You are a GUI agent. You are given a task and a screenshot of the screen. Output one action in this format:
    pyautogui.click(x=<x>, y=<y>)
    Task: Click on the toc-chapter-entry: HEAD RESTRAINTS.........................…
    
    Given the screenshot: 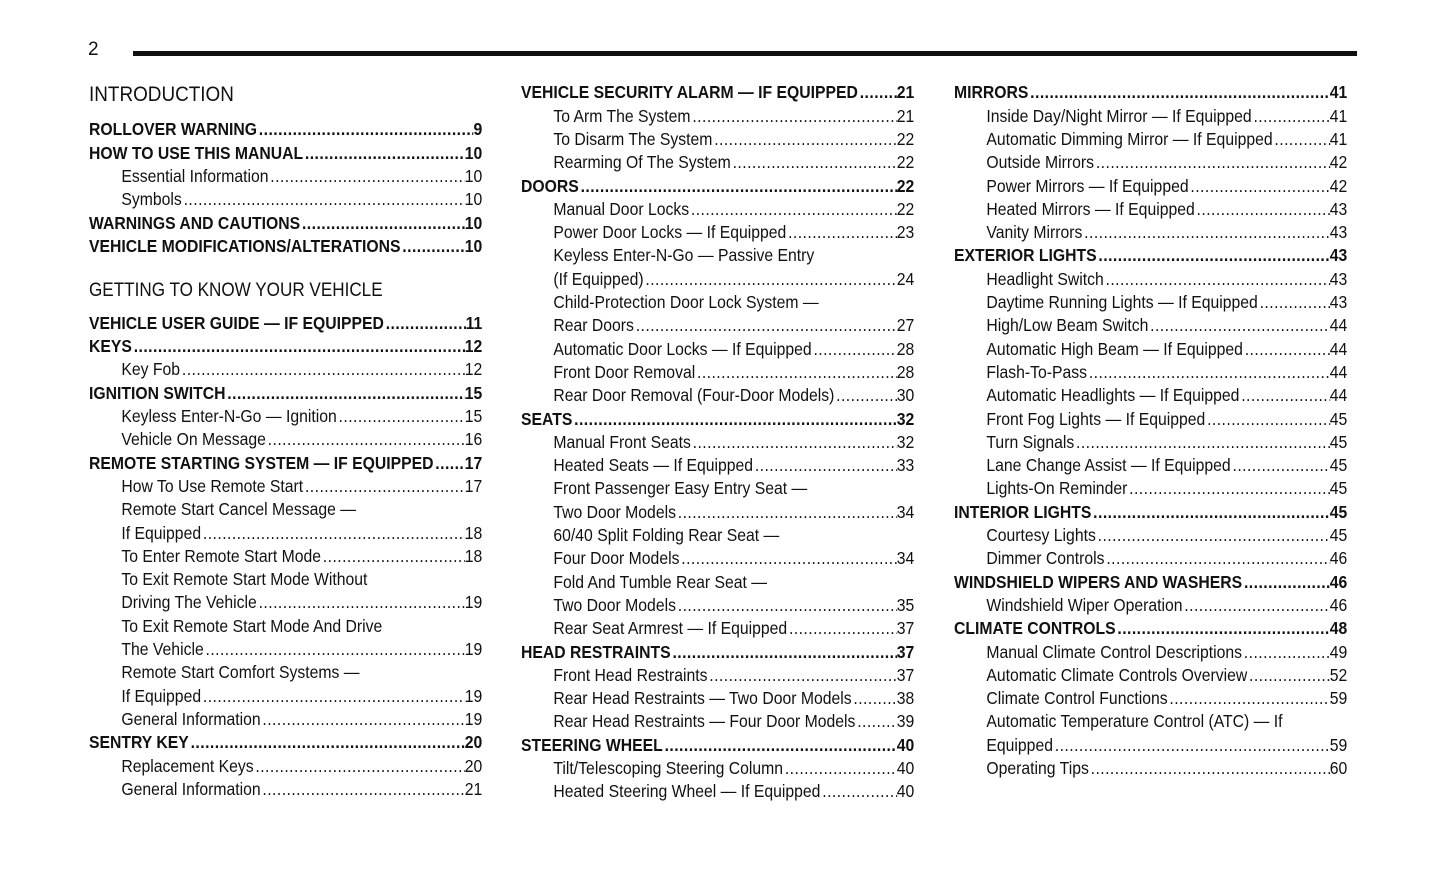 What is the action you would take?
    pyautogui.click(x=717, y=652)
    